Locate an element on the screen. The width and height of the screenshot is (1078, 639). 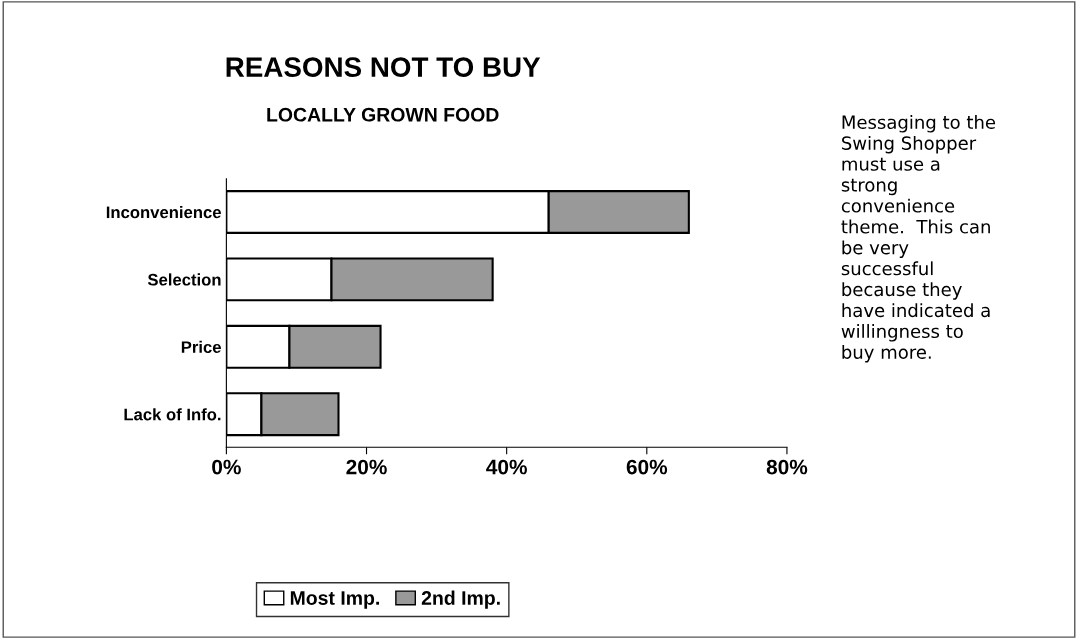
x-tick-label: 80% is located at coordinates (787, 467).